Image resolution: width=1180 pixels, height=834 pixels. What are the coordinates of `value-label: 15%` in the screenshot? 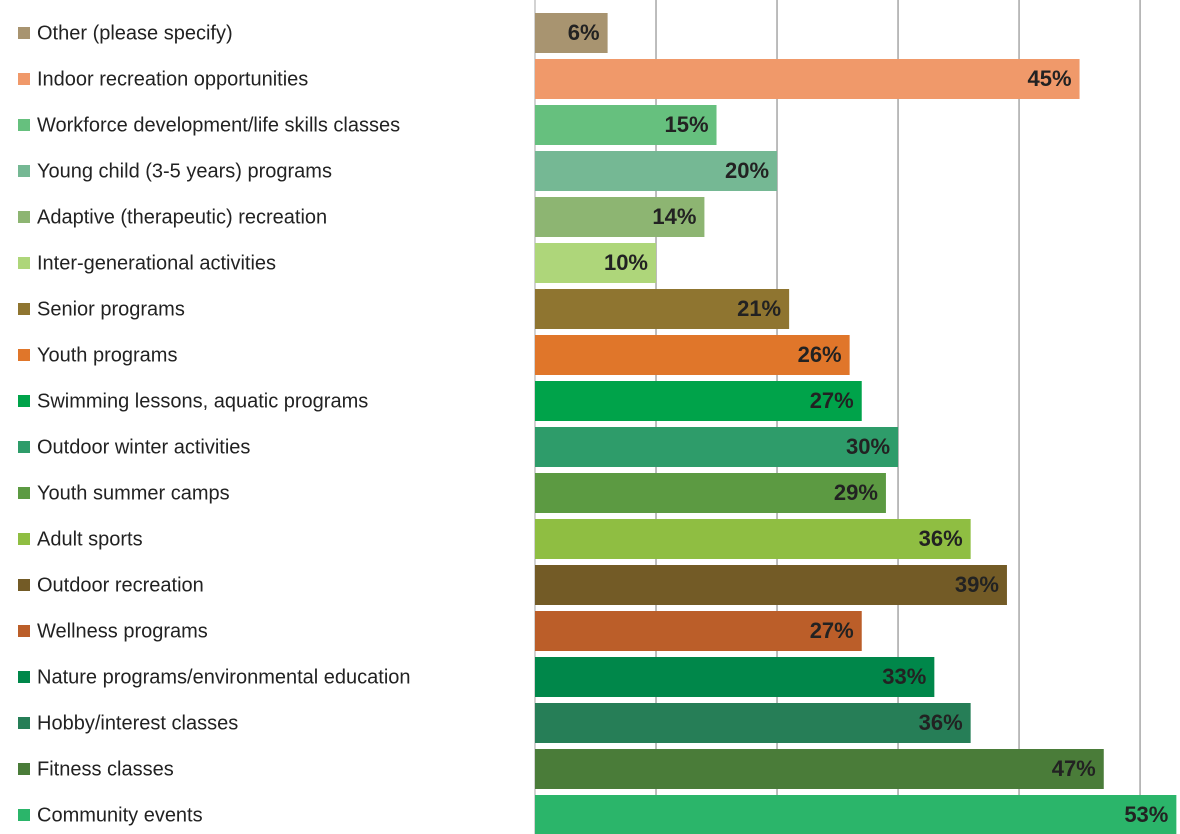 It's located at (686, 124).